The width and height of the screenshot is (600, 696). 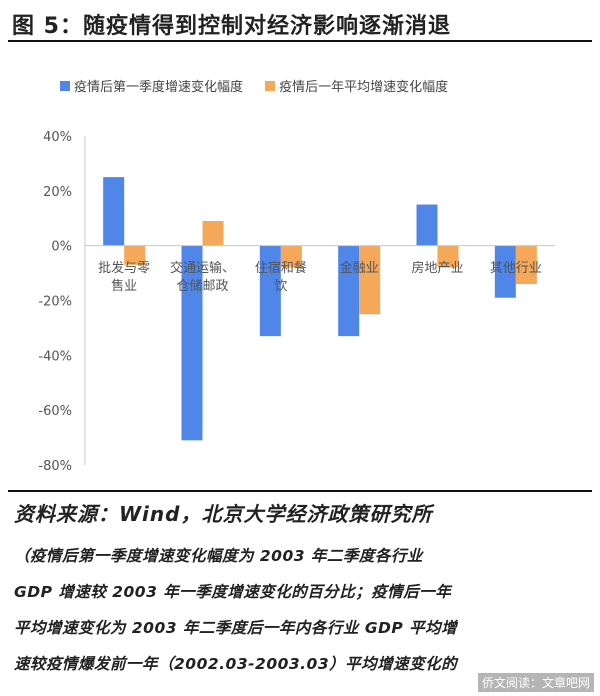 I want to click on y-tick-label: 0%, so click(x=61, y=247).